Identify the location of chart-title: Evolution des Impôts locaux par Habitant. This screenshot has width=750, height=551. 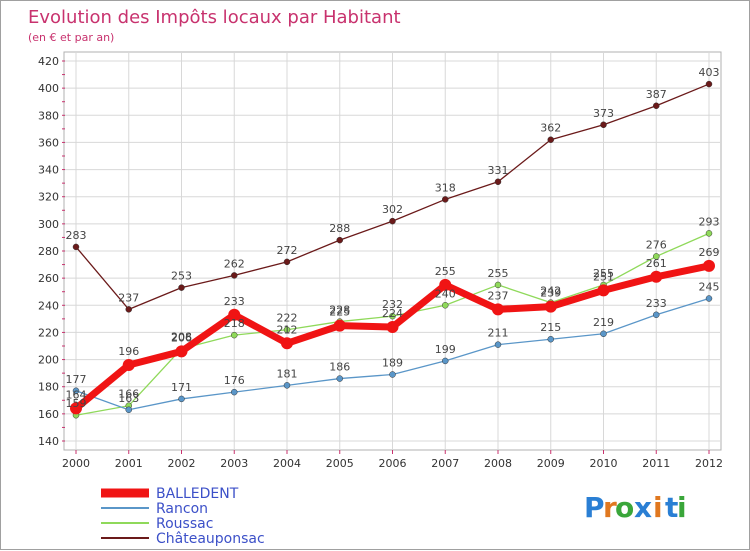
(214, 17).